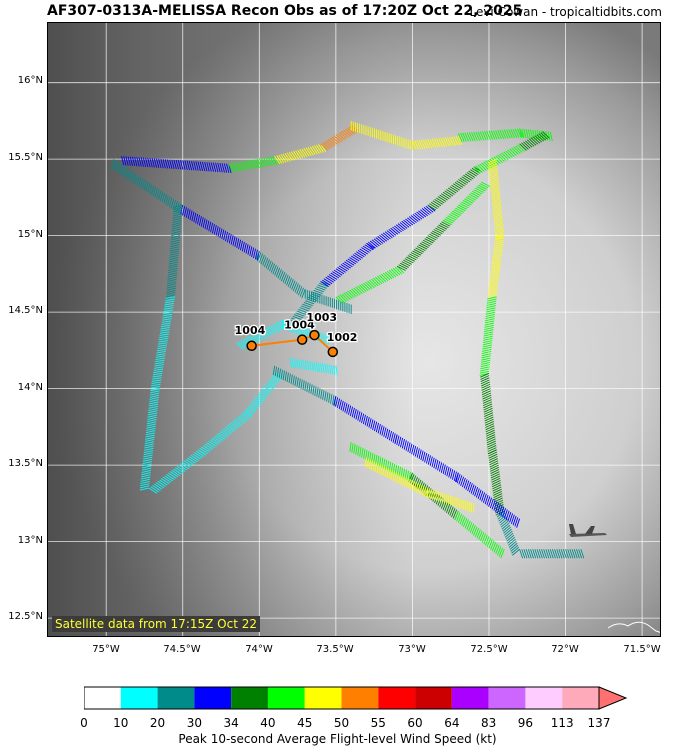 The width and height of the screenshot is (675, 750). Describe the element at coordinates (378, 723) in the screenshot. I see `colorbar-tick-label: 55` at that location.